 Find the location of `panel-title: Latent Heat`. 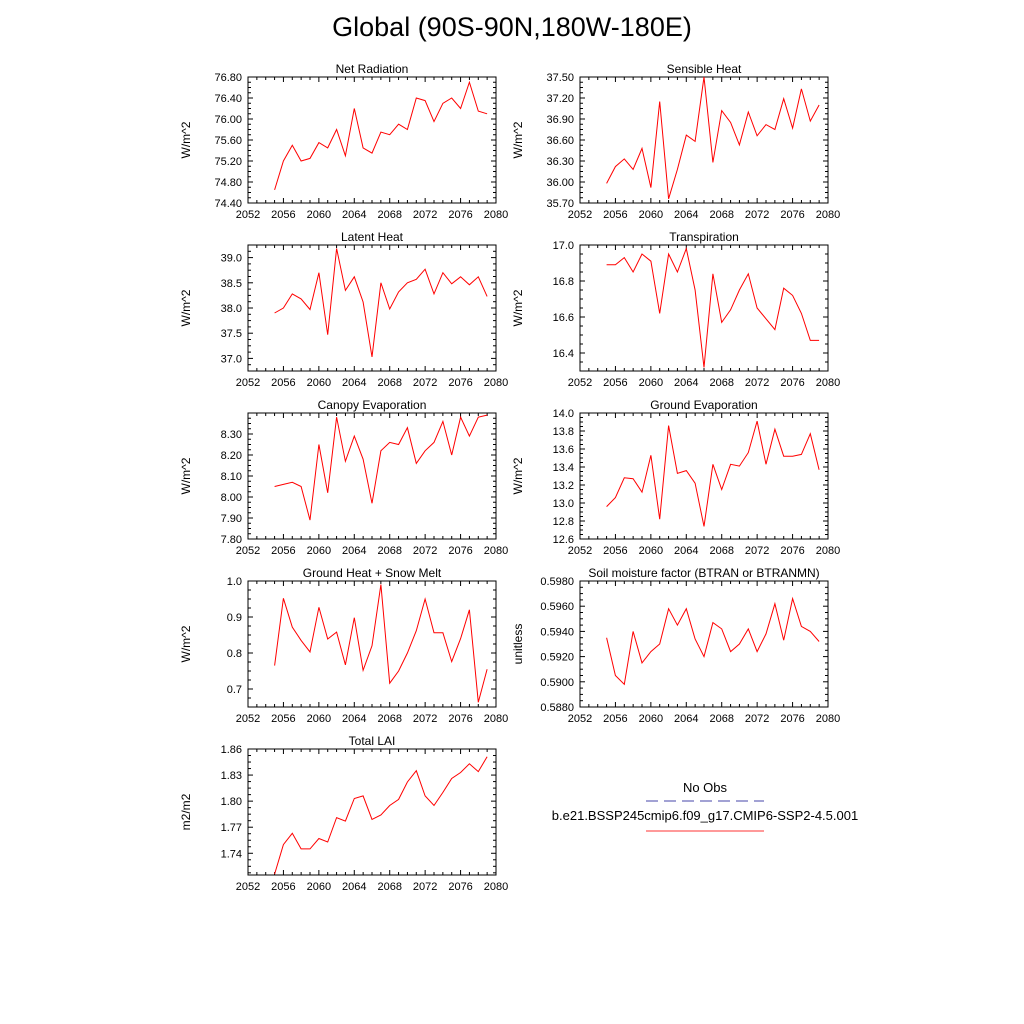

panel-title: Latent Heat is located at coordinates (372, 237).